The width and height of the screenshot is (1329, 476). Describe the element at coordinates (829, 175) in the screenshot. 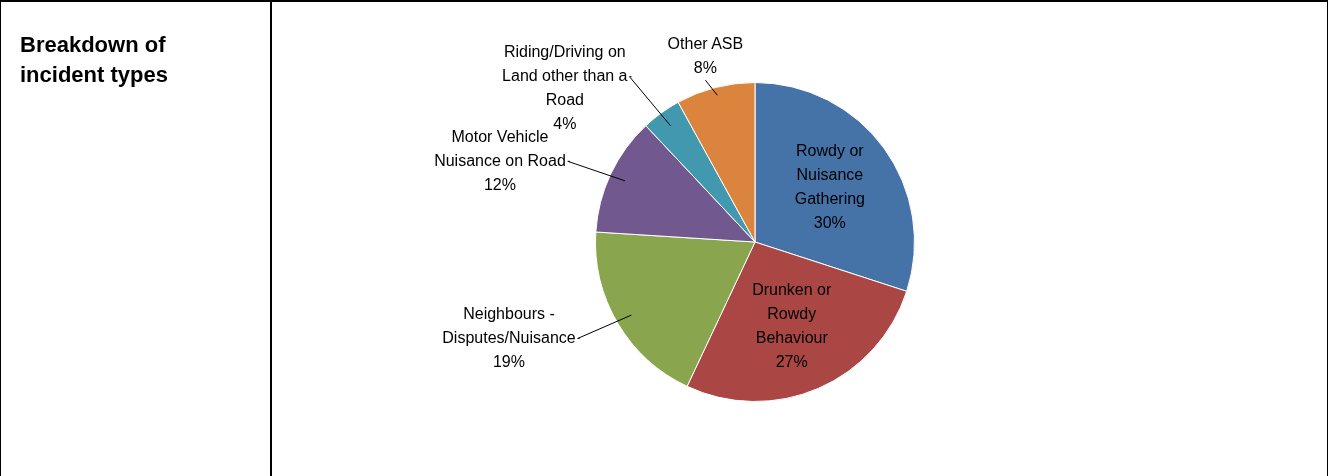

I see `slice-label: Rowdy or Nuisance Gathering` at that location.